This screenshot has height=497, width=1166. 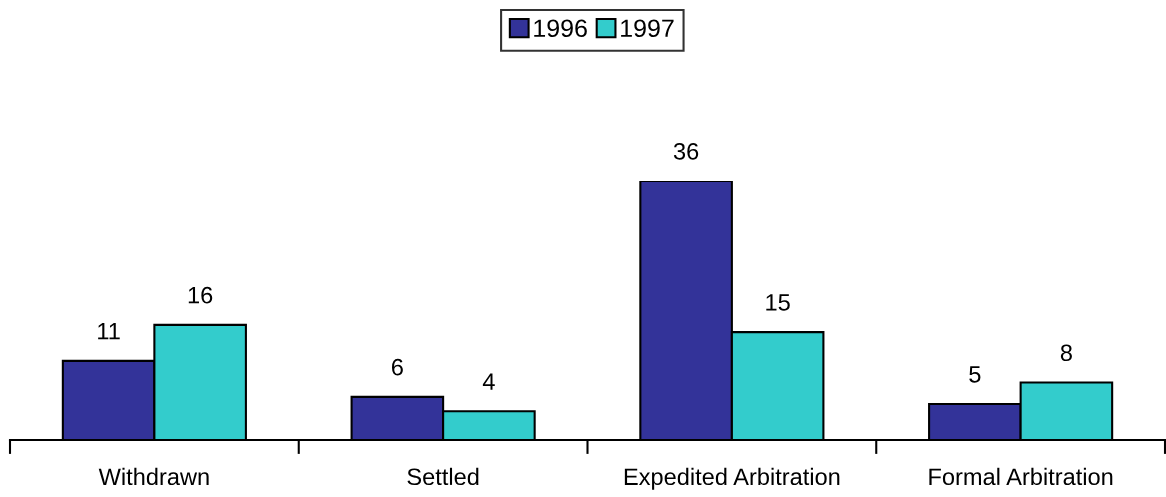 What do you see at coordinates (109, 331) in the screenshot?
I see `data-label: 11` at bounding box center [109, 331].